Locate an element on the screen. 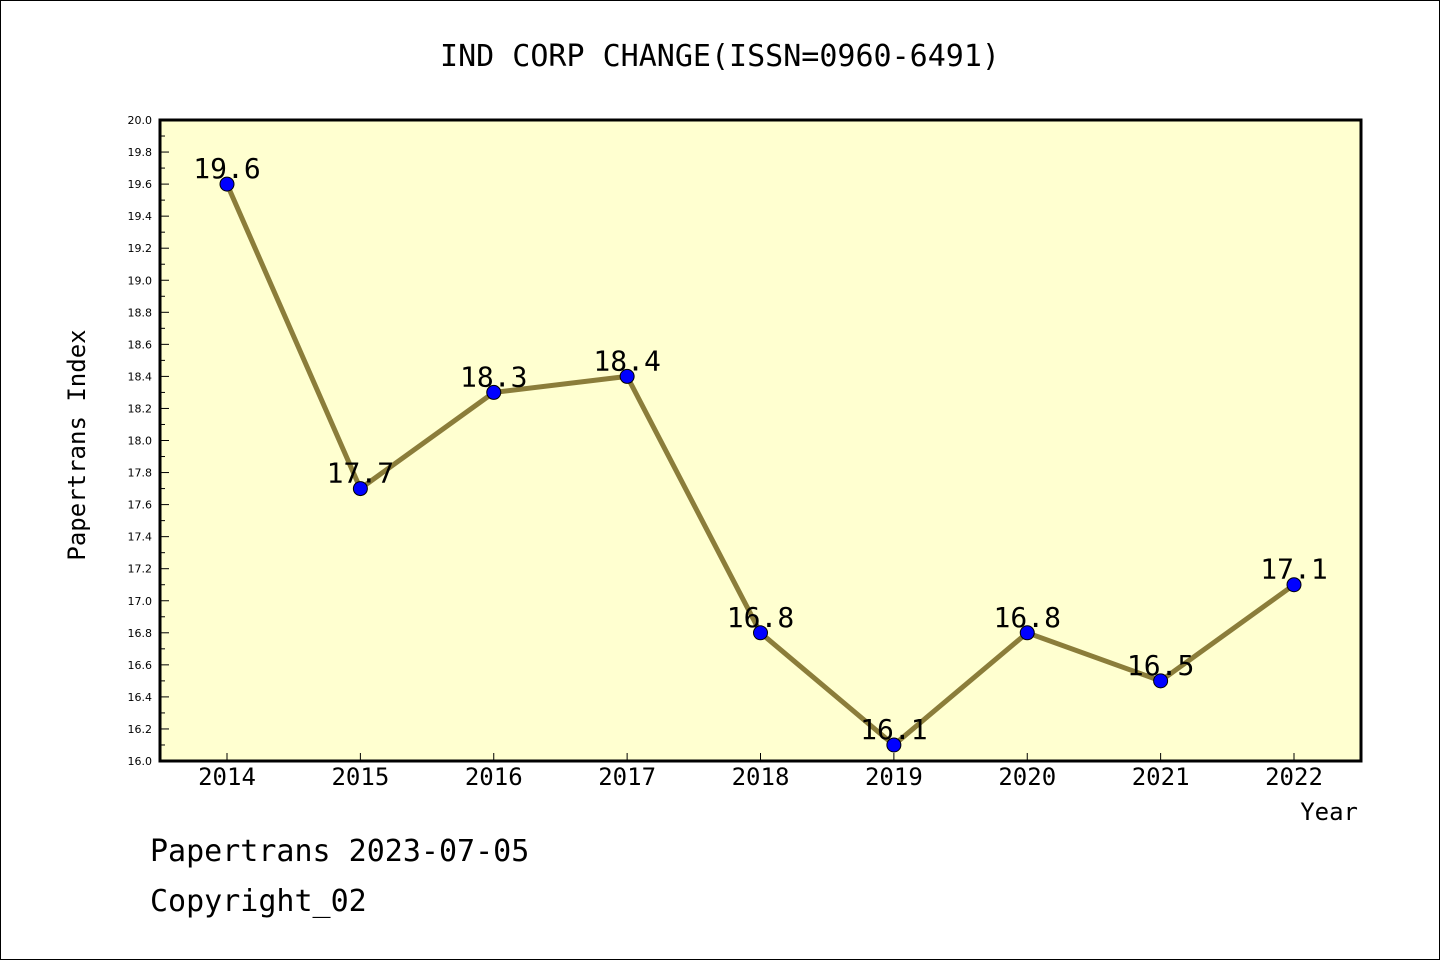 The height and width of the screenshot is (960, 1440). x-tick-label: 2015 is located at coordinates (360, 777).